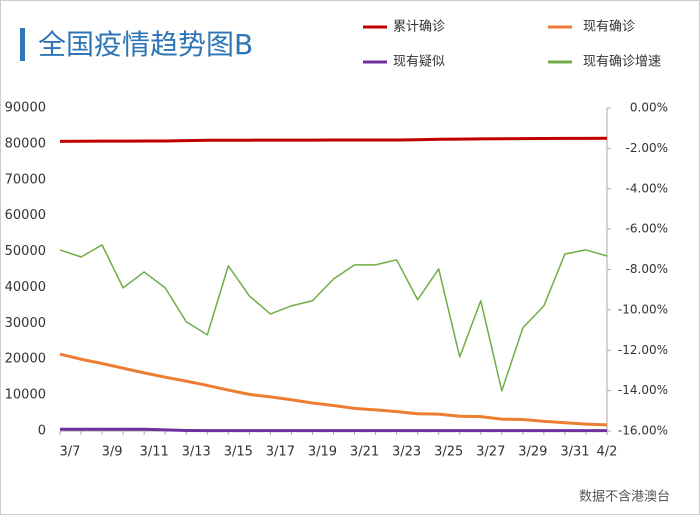 Image resolution: width=700 pixels, height=515 pixels. I want to click on chart-title: 全国疫情趋势图B, so click(145, 44).